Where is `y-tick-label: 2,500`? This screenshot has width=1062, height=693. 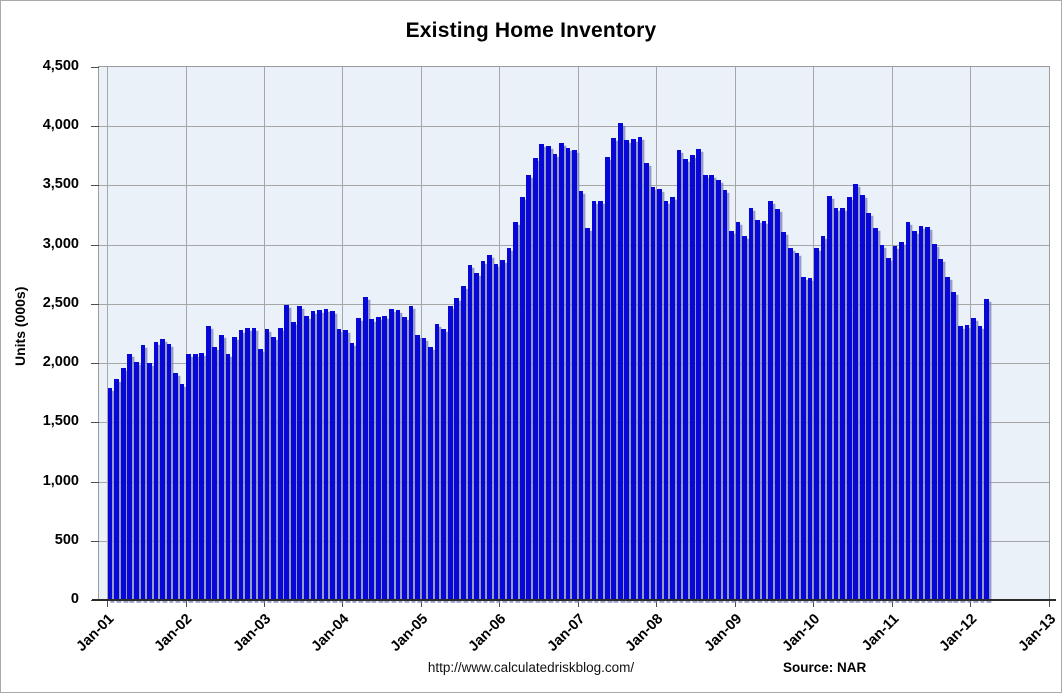 y-tick-label: 2,500 is located at coordinates (60, 303).